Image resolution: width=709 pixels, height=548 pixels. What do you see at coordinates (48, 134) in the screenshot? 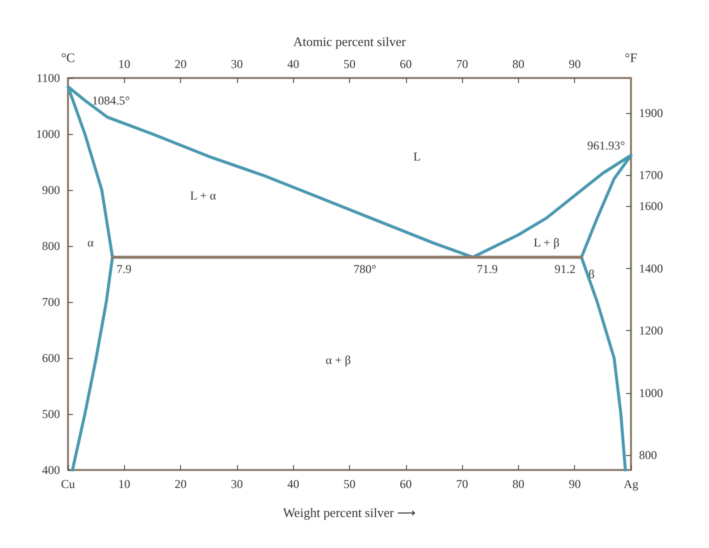
I see `y-tick-label: 1000` at bounding box center [48, 134].